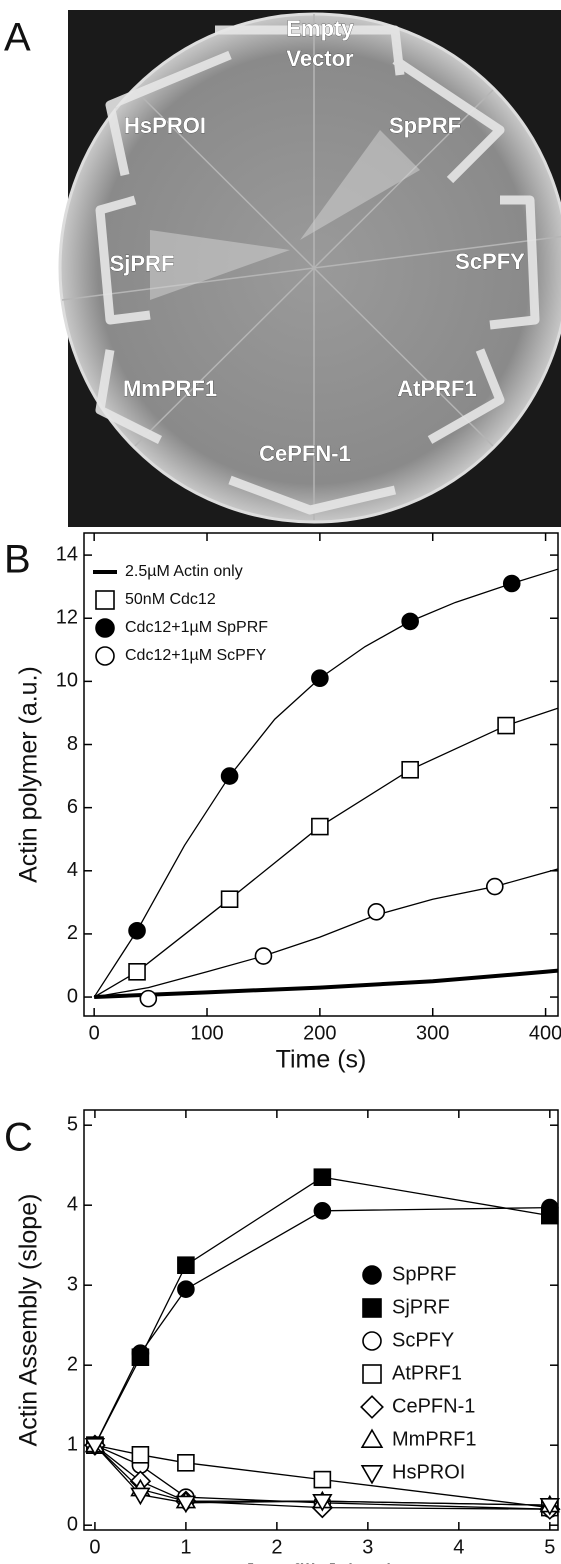  What do you see at coordinates (196, 627) in the screenshot?
I see `legend-label: Cdc12+1µM SpPRF` at bounding box center [196, 627].